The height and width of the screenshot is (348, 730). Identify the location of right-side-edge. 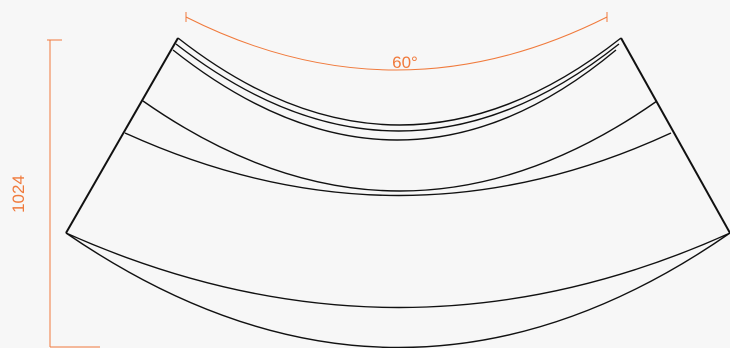
(675, 135).